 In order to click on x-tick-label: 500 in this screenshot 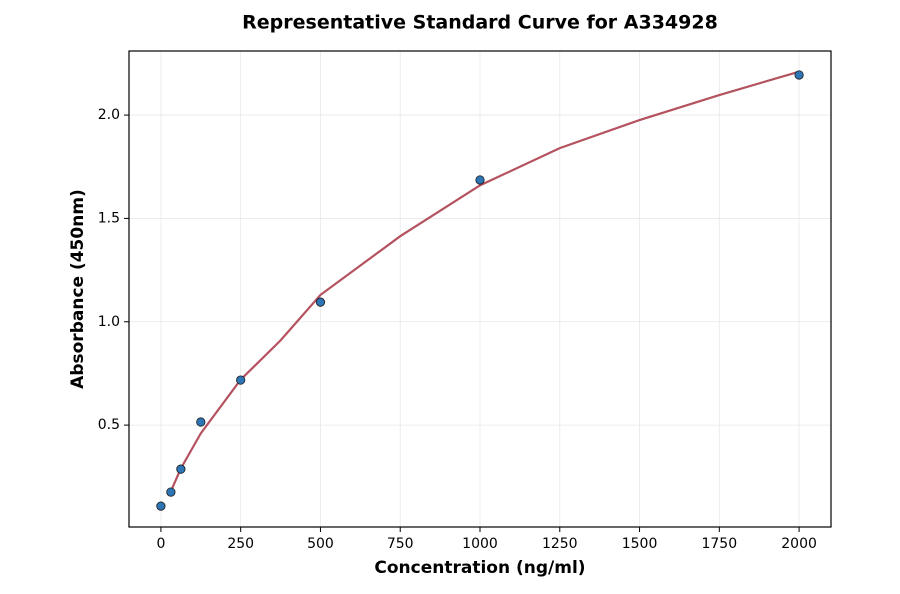, I will do `click(320, 544)`.